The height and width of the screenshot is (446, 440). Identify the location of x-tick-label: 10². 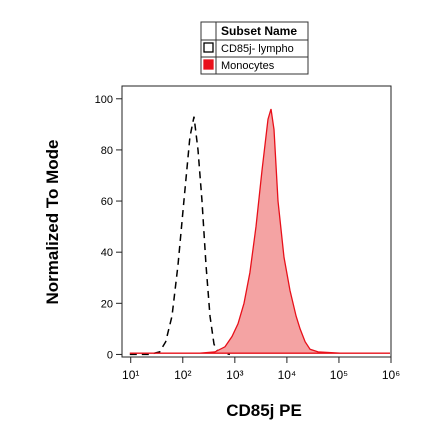
(182, 375).